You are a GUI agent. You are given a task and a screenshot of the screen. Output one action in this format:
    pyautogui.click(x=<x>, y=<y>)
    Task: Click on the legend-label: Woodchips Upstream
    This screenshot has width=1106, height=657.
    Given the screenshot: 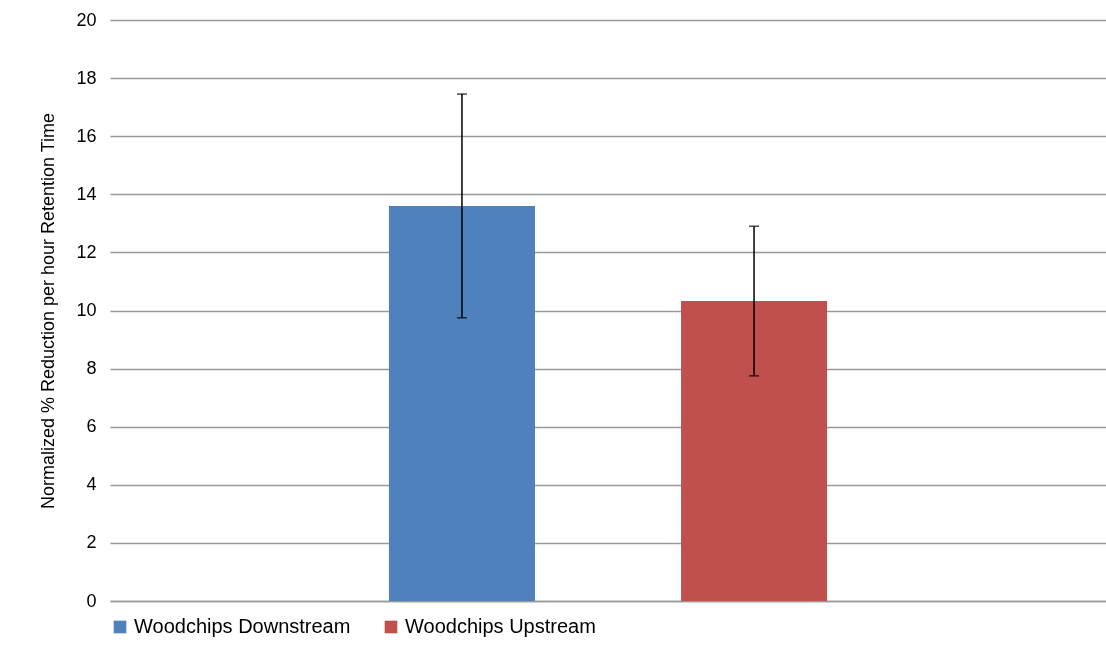 What is the action you would take?
    pyautogui.click(x=500, y=626)
    